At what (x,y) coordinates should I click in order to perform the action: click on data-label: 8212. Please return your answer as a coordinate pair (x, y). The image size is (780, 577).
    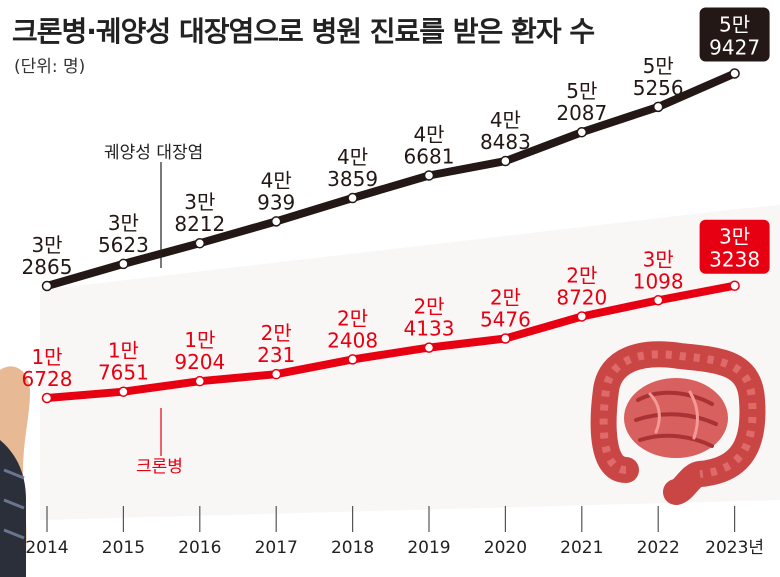
    Looking at the image, I should click on (199, 224).